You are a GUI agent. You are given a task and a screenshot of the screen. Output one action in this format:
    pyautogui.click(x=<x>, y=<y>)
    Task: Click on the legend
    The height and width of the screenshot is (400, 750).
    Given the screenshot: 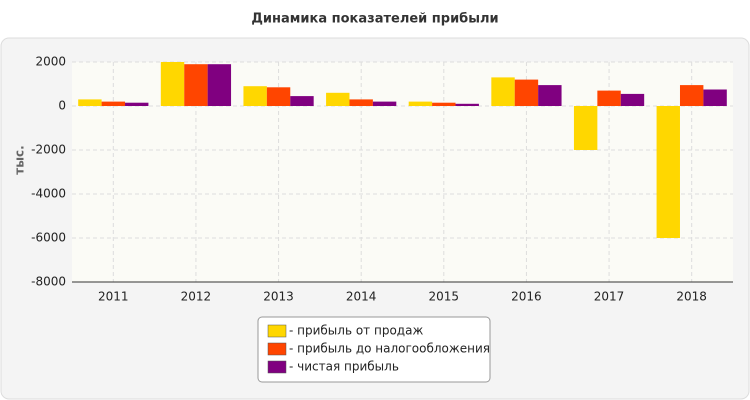 What is the action you would take?
    pyautogui.click(x=374, y=349)
    